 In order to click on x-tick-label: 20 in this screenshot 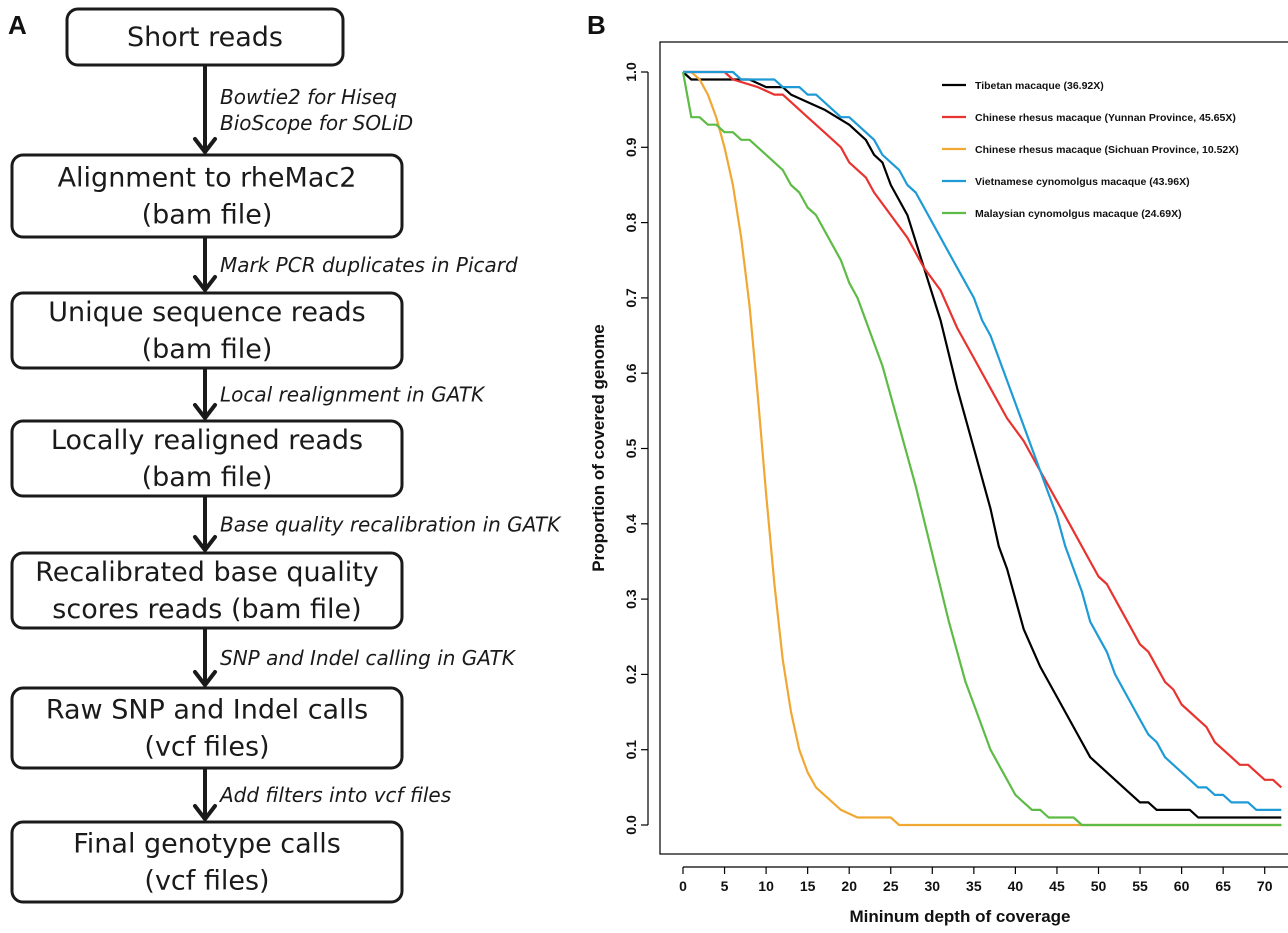, I will do `click(849, 886)`.